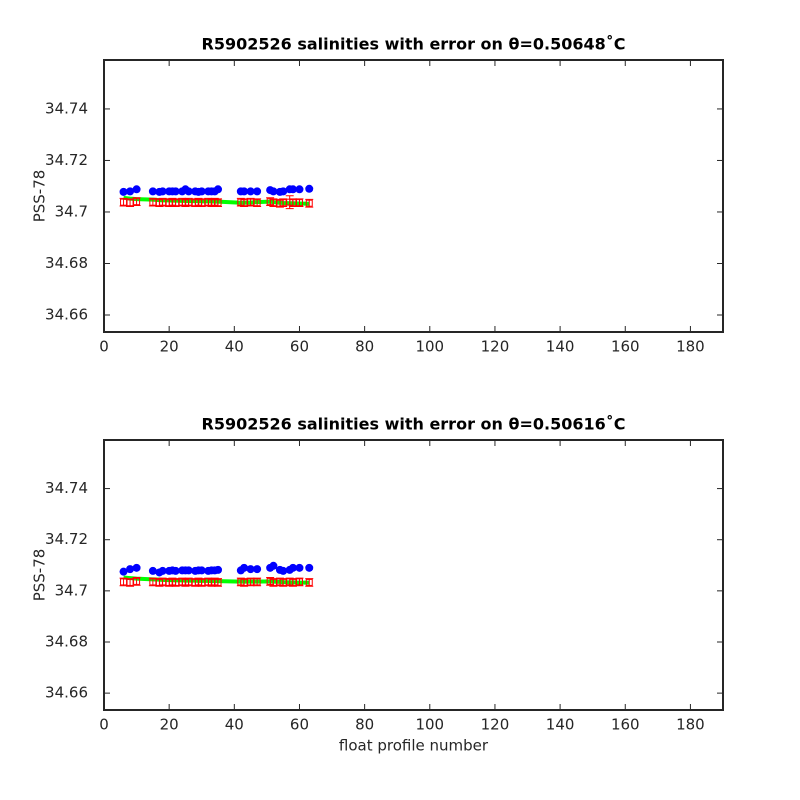  What do you see at coordinates (414, 746) in the screenshot?
I see `x-axis-label: float profile number` at bounding box center [414, 746].